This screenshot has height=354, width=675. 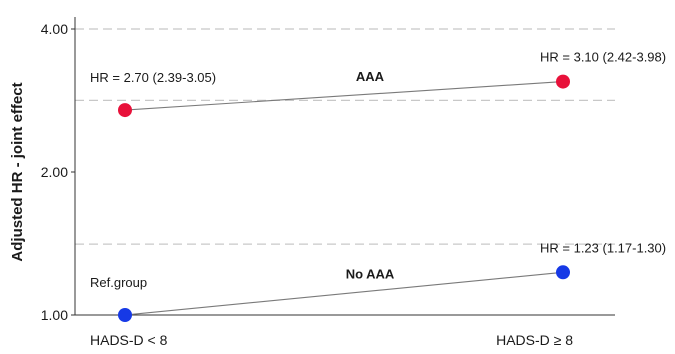 I want to click on x-tick-label-1: HADS-D ≥ 8, so click(x=534, y=340).